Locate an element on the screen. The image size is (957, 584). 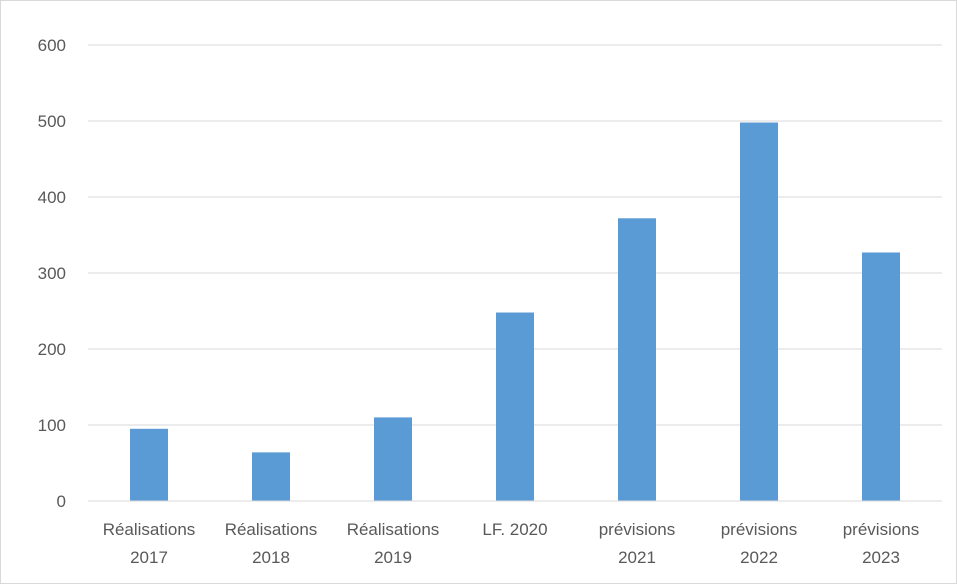
x-category-label: Réalisations 2019 is located at coordinates (393, 543).